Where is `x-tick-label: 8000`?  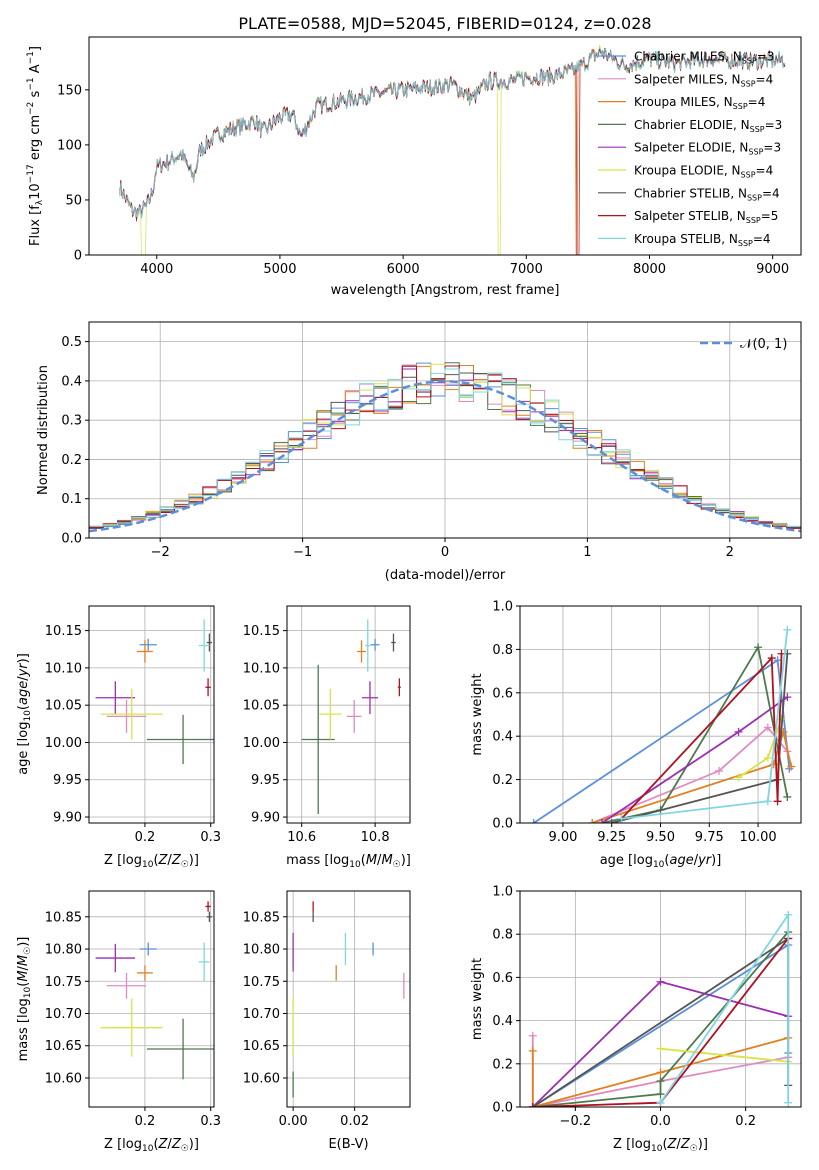 x-tick-label: 8000 is located at coordinates (649, 269).